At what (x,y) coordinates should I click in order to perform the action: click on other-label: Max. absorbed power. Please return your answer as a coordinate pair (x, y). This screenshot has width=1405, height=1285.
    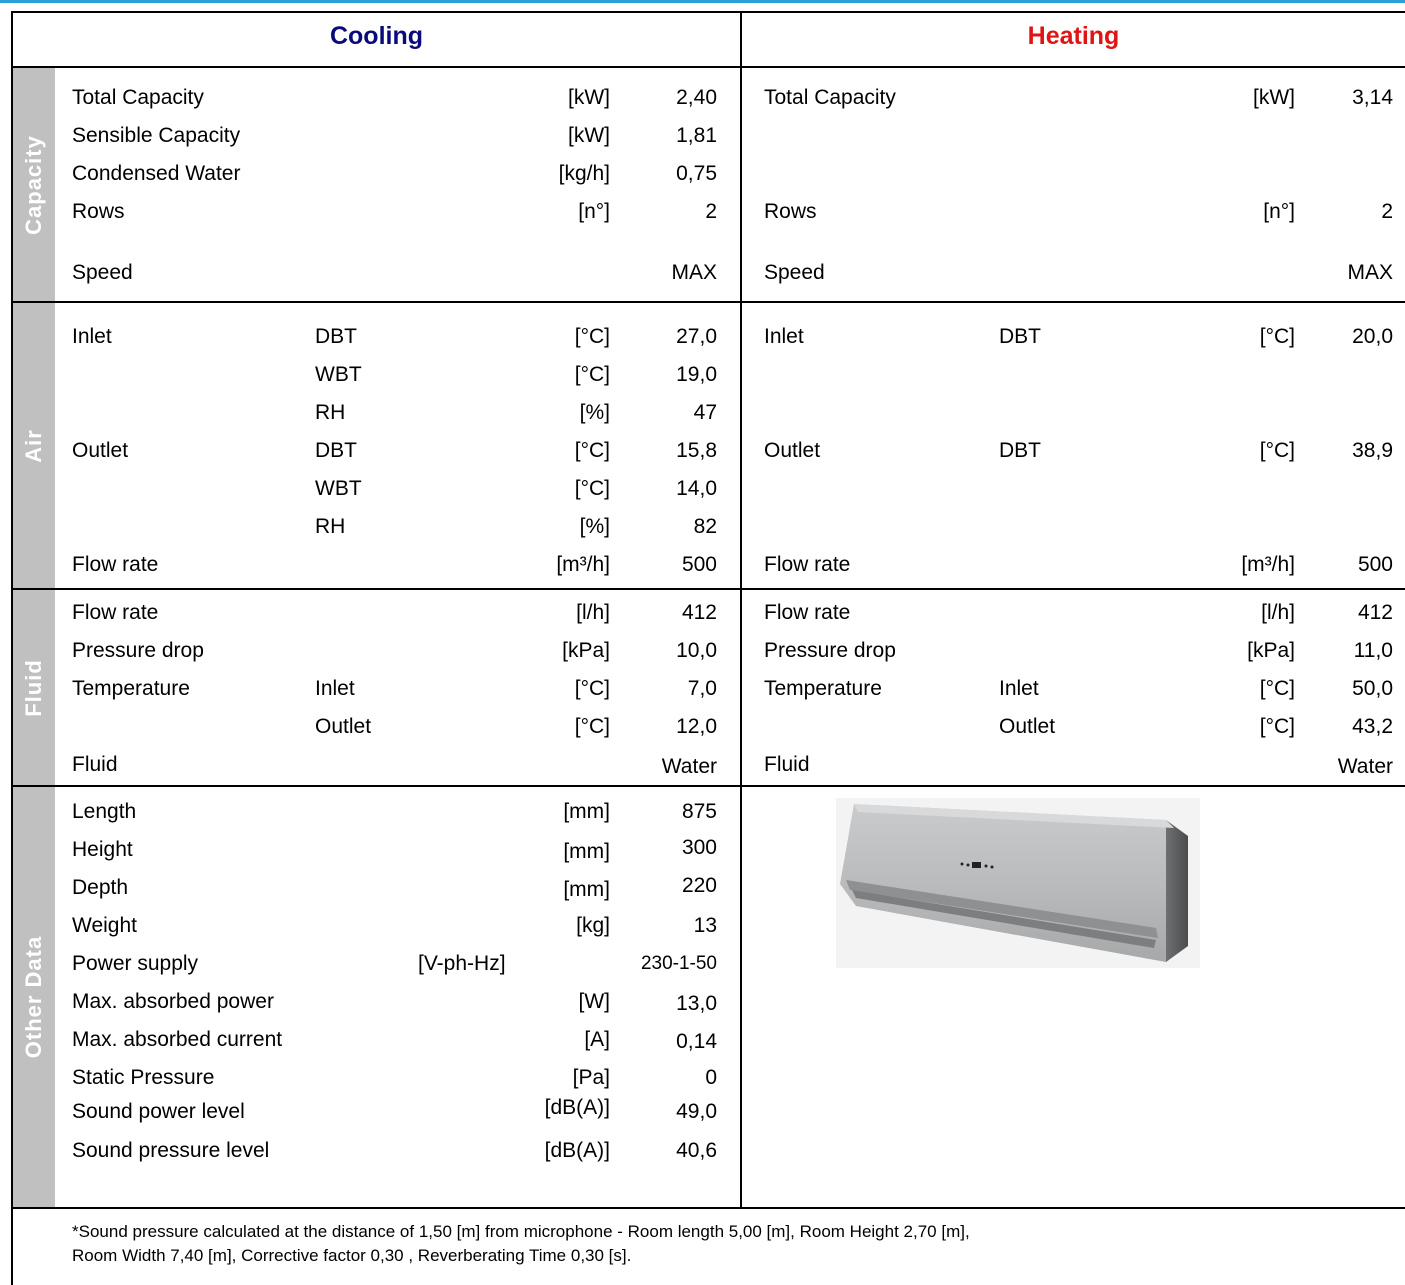
    Looking at the image, I should click on (173, 1001).